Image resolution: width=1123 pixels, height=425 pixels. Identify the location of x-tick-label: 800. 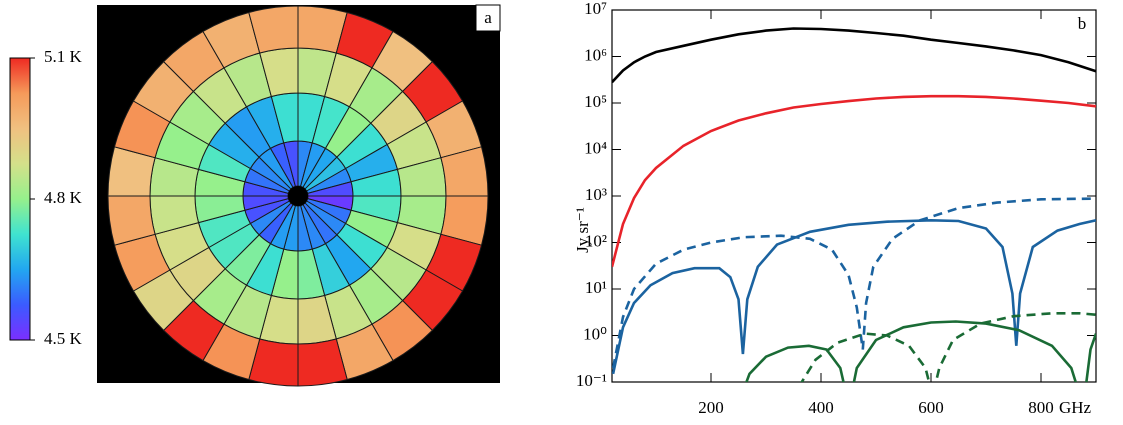
(1041, 407).